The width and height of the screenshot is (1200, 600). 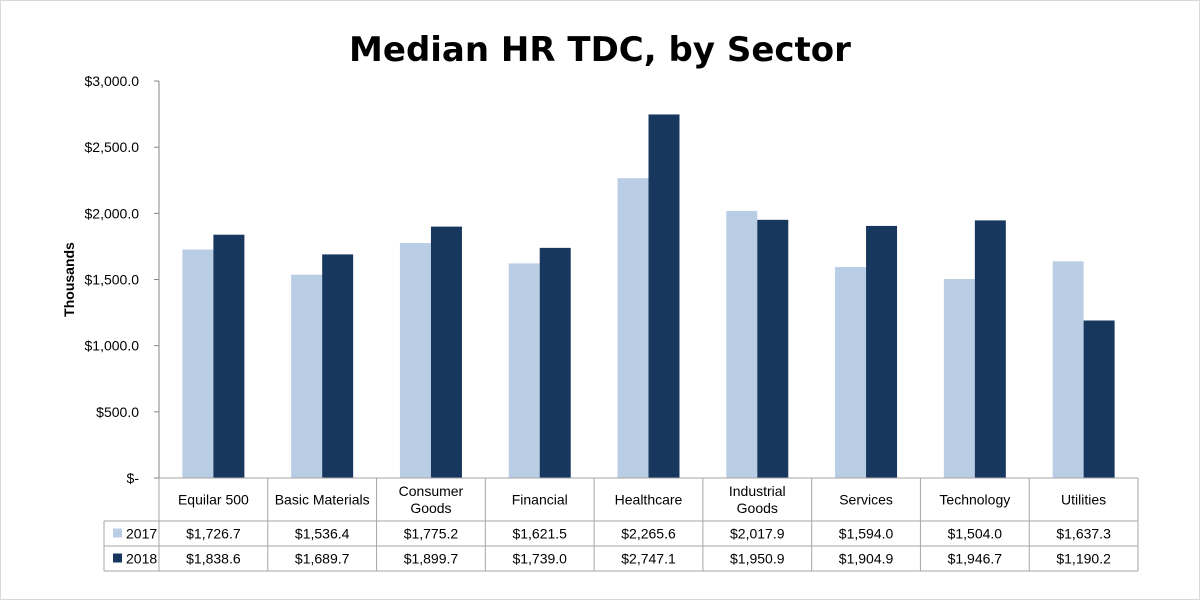 What do you see at coordinates (539, 559) in the screenshot?
I see `data-label-2018: $1,739.0` at bounding box center [539, 559].